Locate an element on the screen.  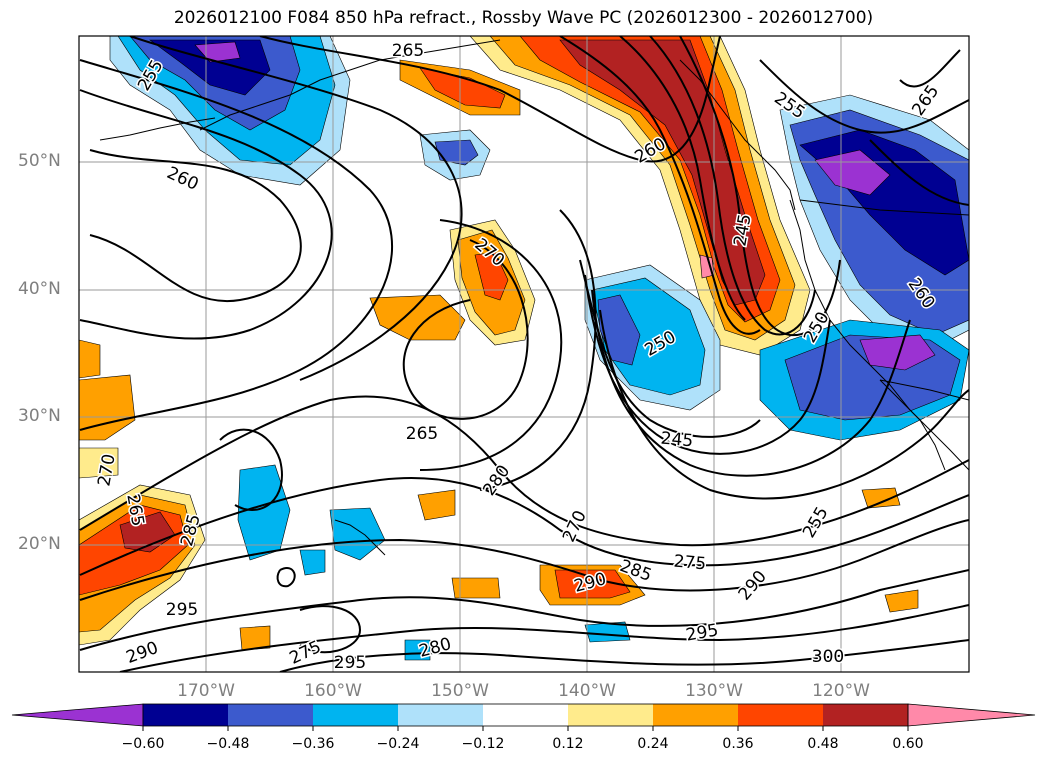
positive-anomaly-southwest-max is located at coordinates (147, 532).